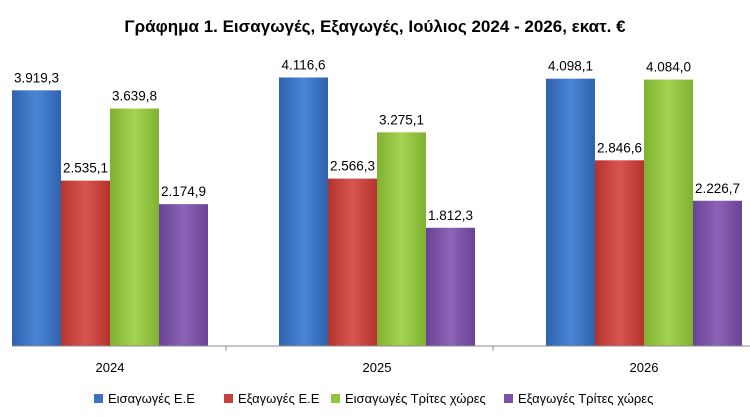 This screenshot has width=750, height=417. What do you see at coordinates (450, 215) in the screenshot?
I see `data-label-2025-series-4: 1.812,3` at bounding box center [450, 215].